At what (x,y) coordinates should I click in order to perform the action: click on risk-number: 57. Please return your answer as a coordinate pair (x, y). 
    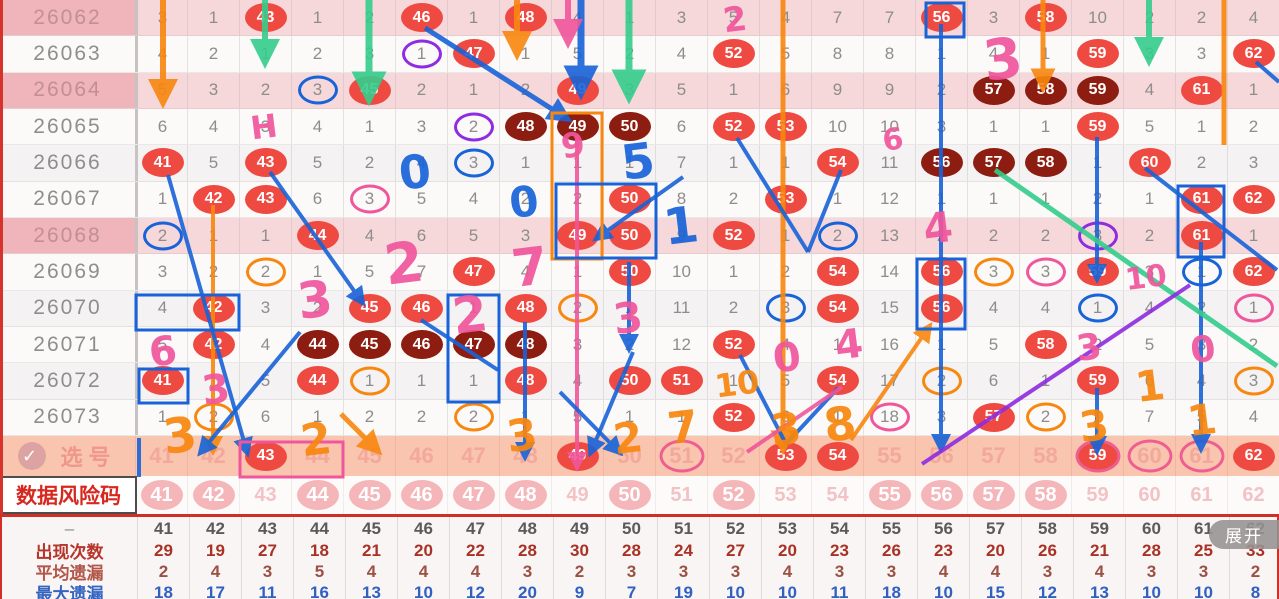
    Looking at the image, I should click on (993, 495).